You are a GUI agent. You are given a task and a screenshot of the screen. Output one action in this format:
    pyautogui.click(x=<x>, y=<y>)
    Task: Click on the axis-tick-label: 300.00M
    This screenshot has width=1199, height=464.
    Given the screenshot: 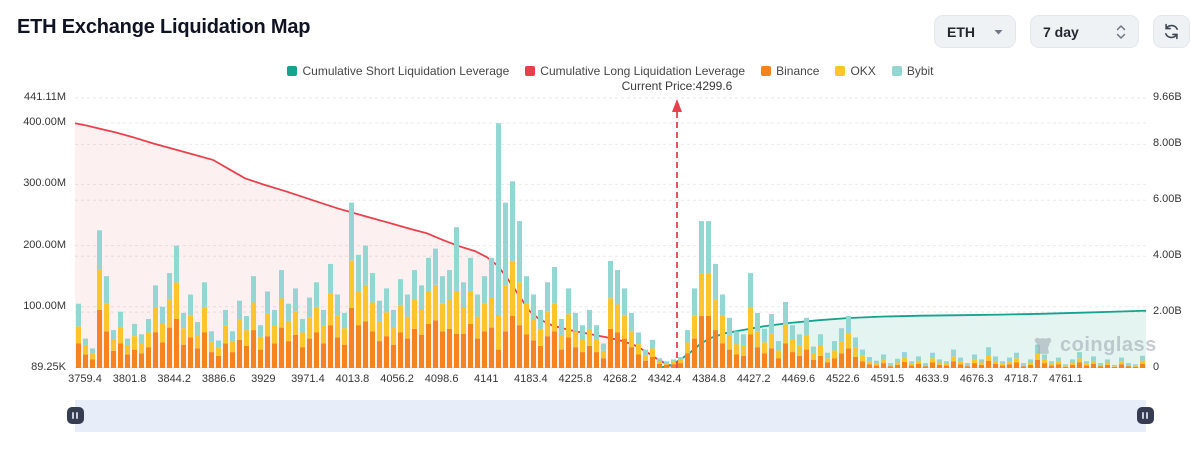 What is the action you would take?
    pyautogui.click(x=44, y=183)
    